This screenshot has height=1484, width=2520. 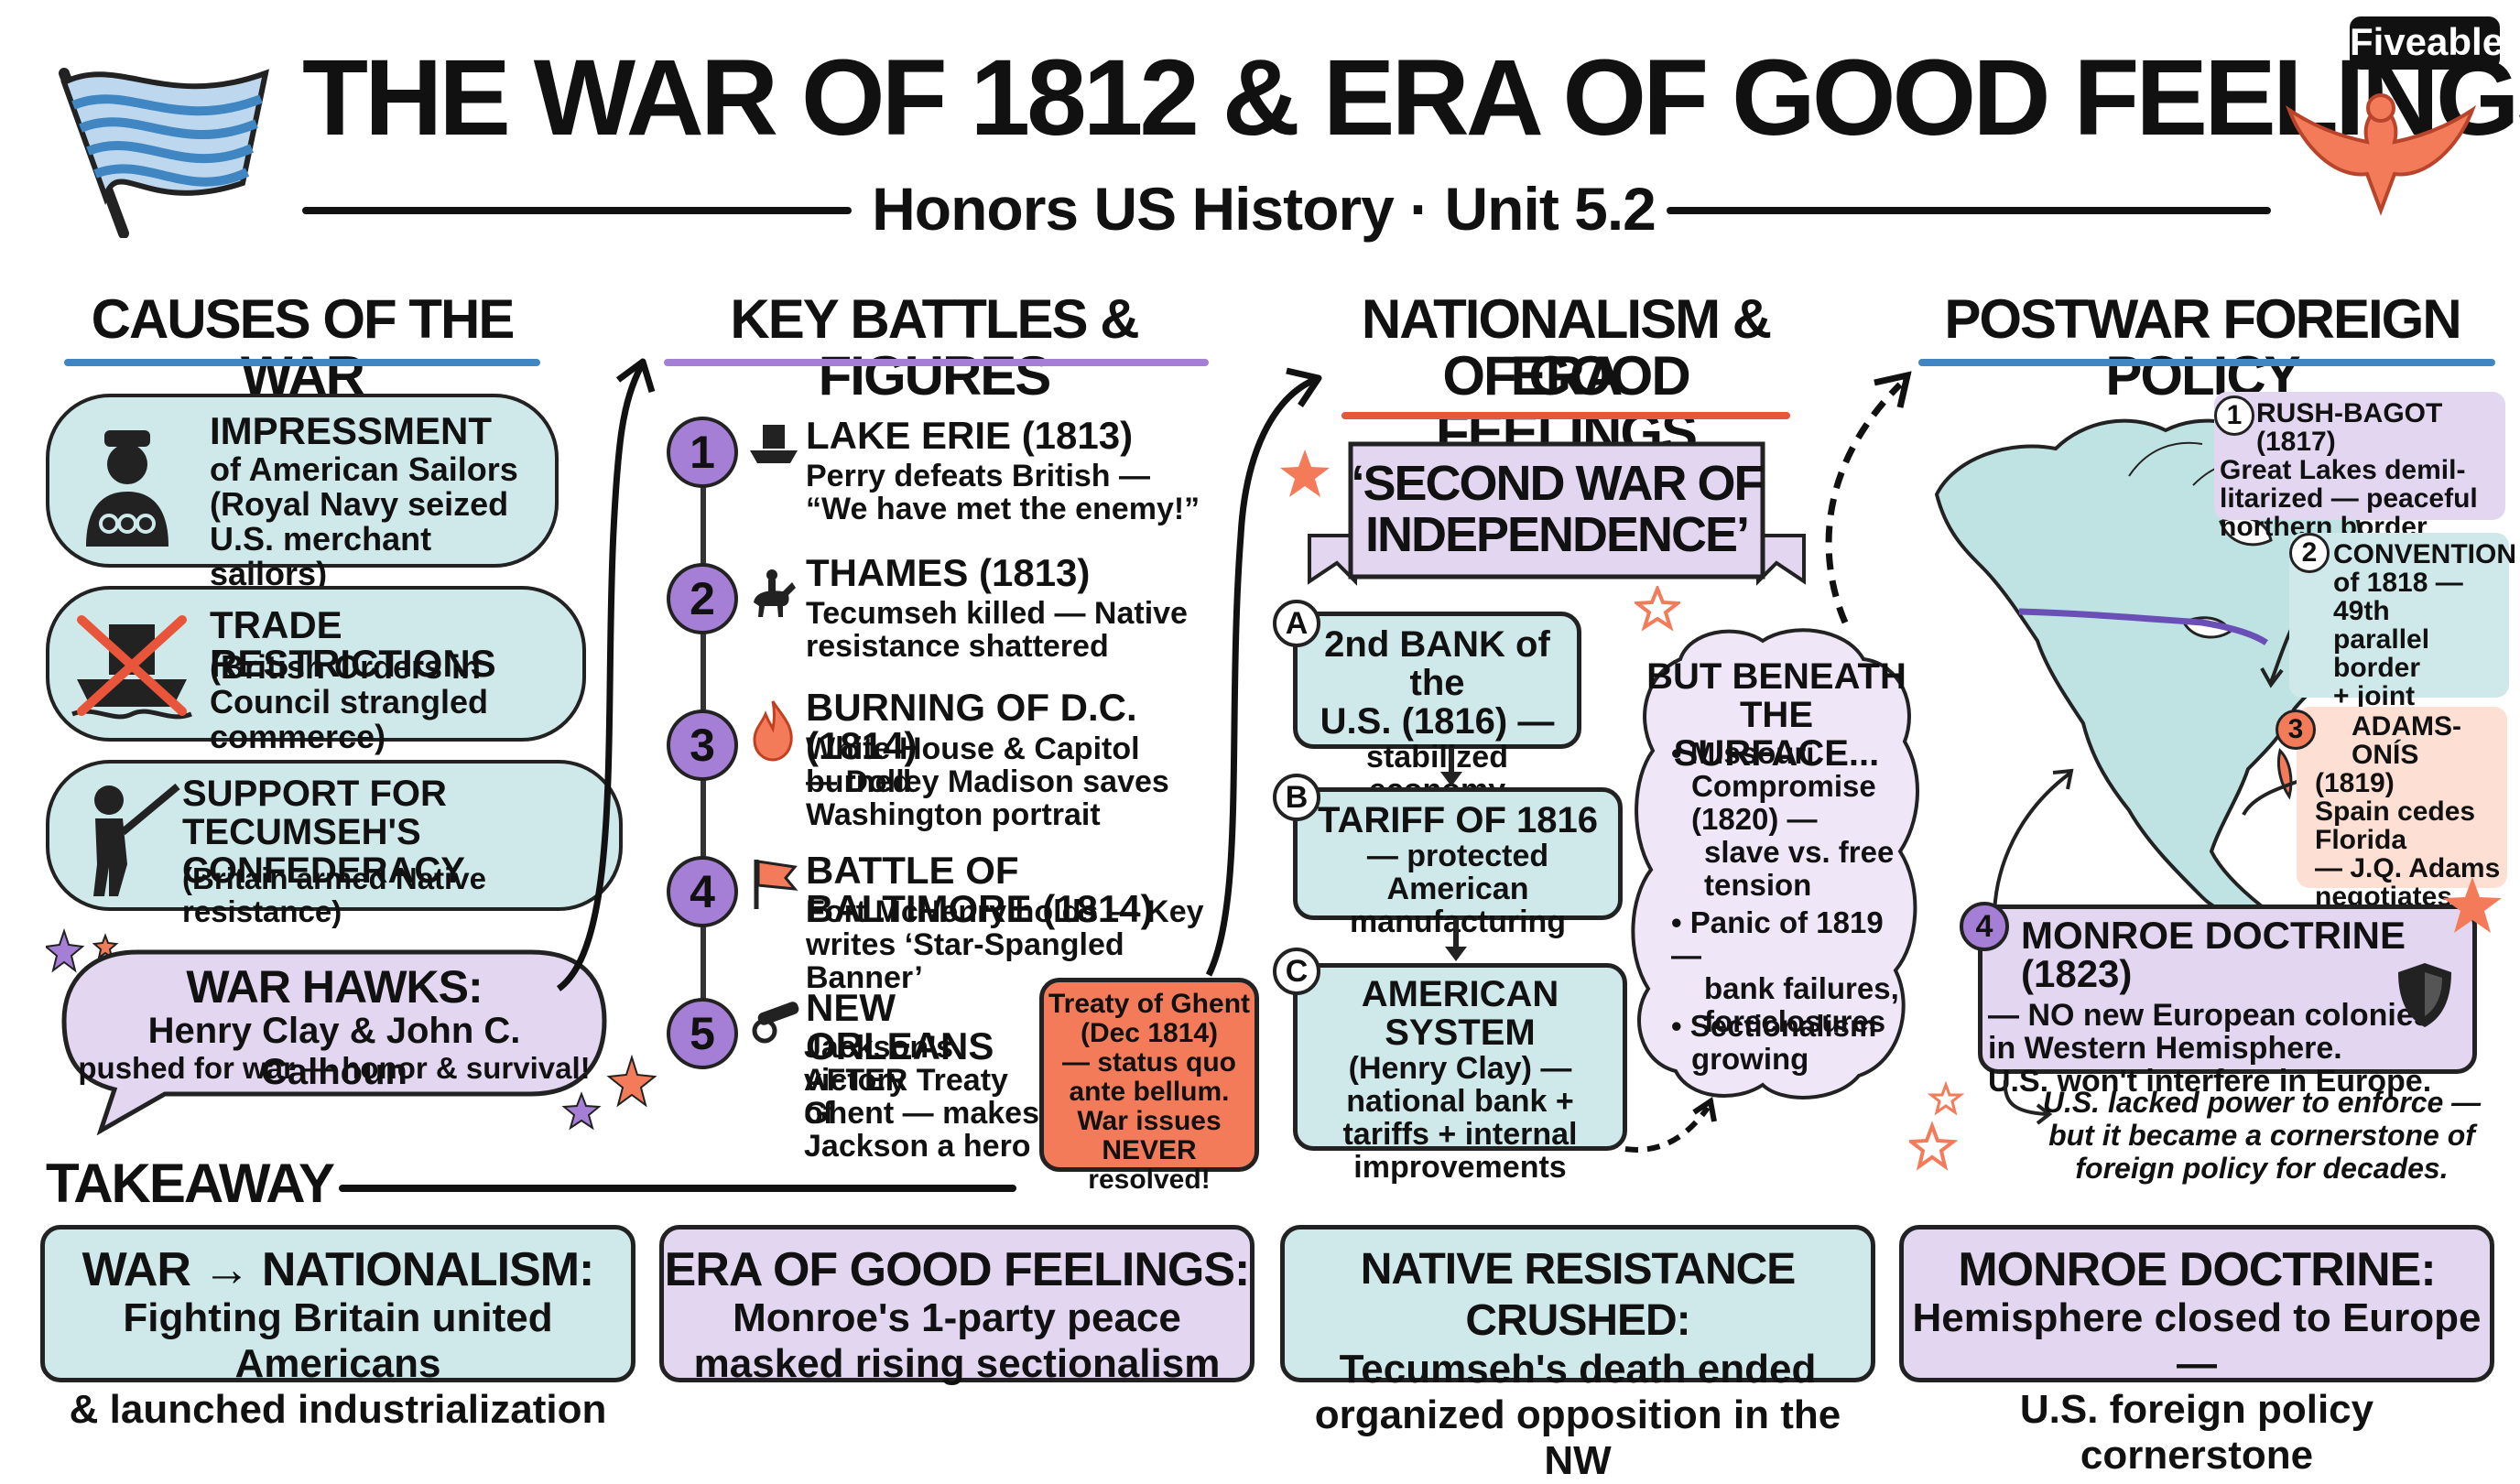 I want to click on bullet-line: growing, so click(x=1750, y=1059).